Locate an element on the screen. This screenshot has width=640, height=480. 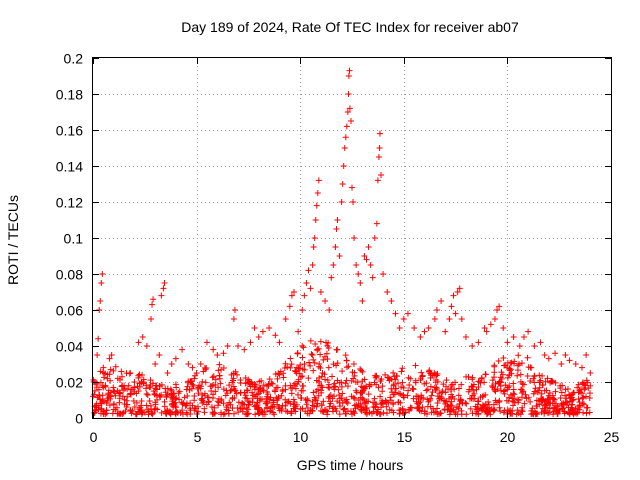
y-tick-label: 0.16 is located at coordinates (69, 131).